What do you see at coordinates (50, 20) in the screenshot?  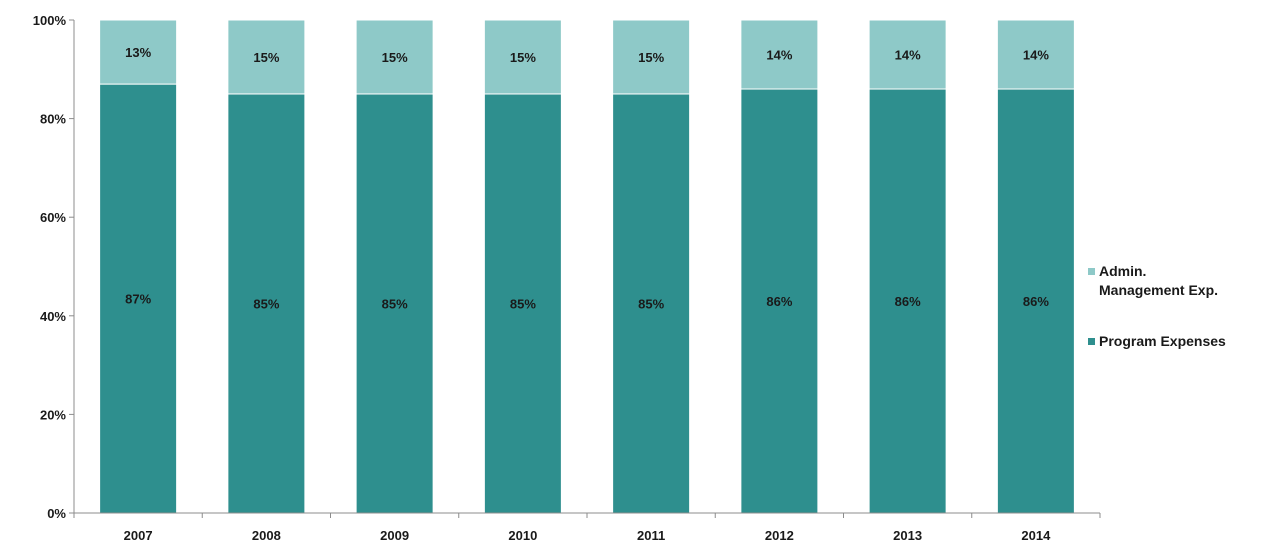 I see `y-tick-label: 100%` at bounding box center [50, 20].